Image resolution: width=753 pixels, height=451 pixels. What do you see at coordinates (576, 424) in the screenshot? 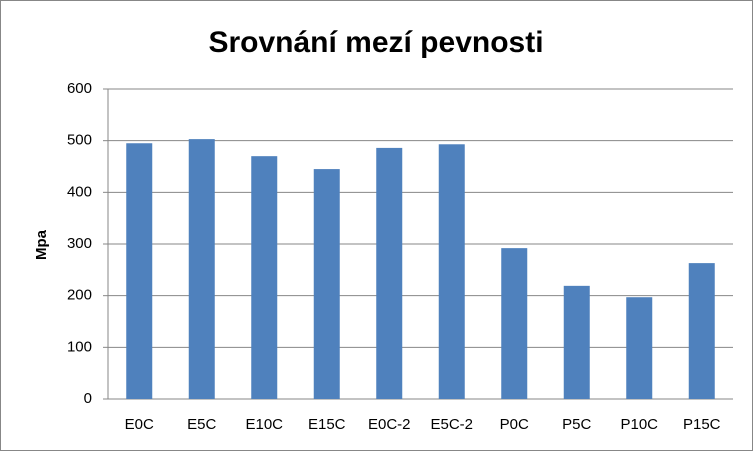
I see `x-tick-label: P5C` at bounding box center [576, 424].